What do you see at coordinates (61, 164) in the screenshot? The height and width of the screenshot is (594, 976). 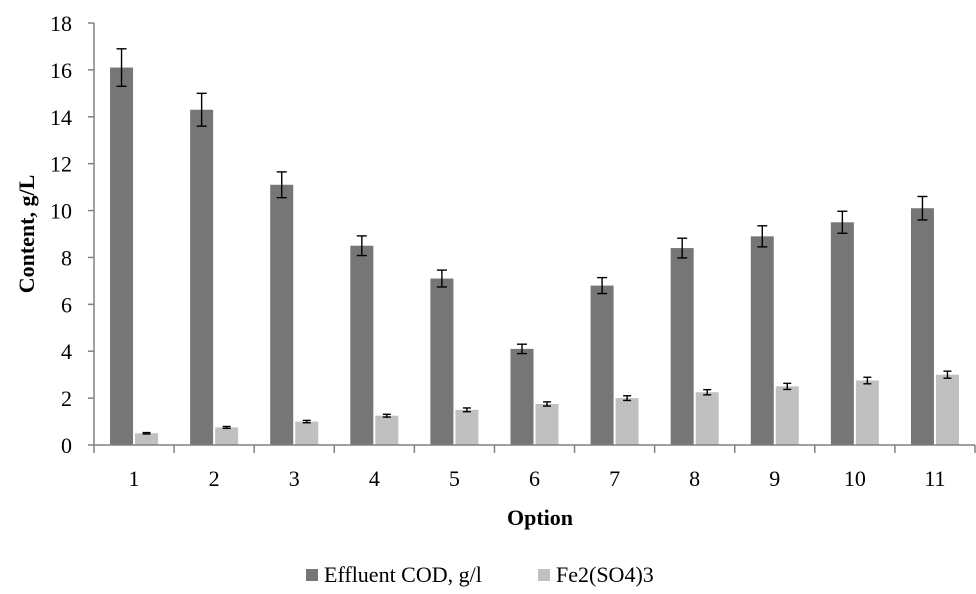 I see `y-tick-label-12: 12` at bounding box center [61, 164].